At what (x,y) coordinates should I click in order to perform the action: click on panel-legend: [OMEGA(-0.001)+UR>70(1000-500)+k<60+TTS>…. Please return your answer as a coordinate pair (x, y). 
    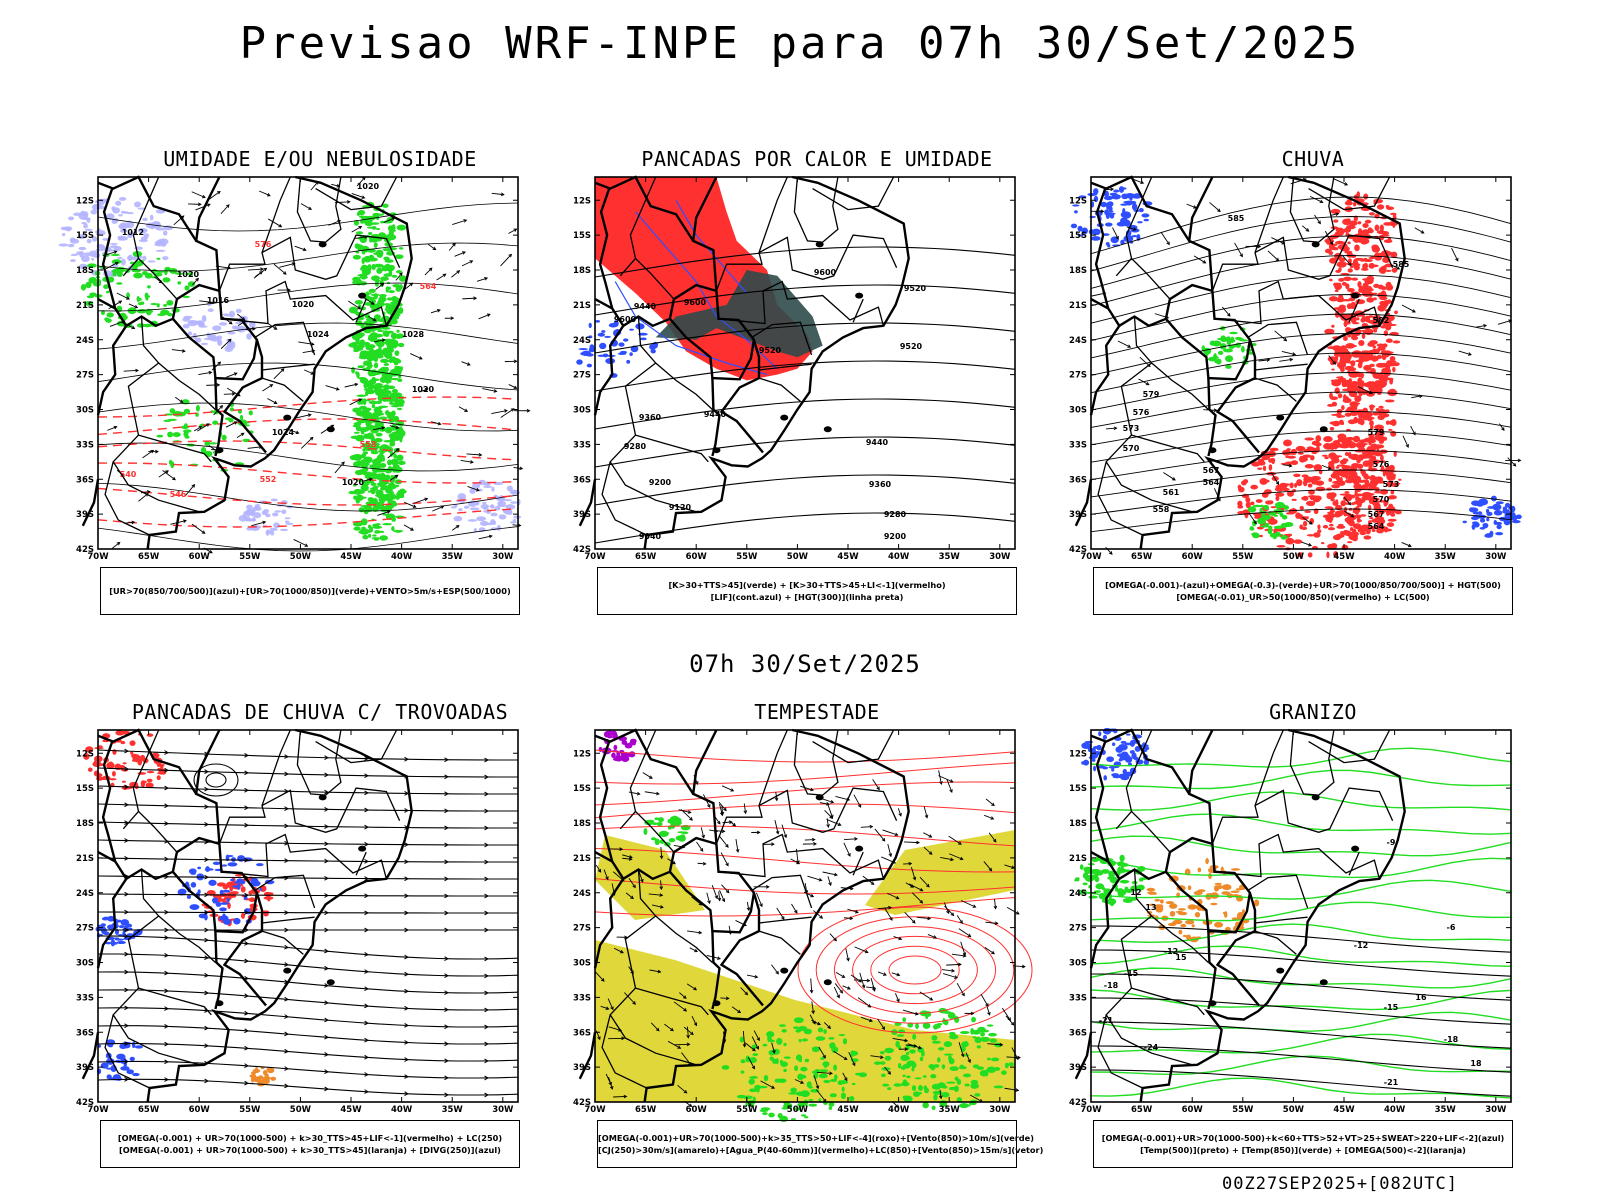
    Looking at the image, I should click on (1303, 1144).